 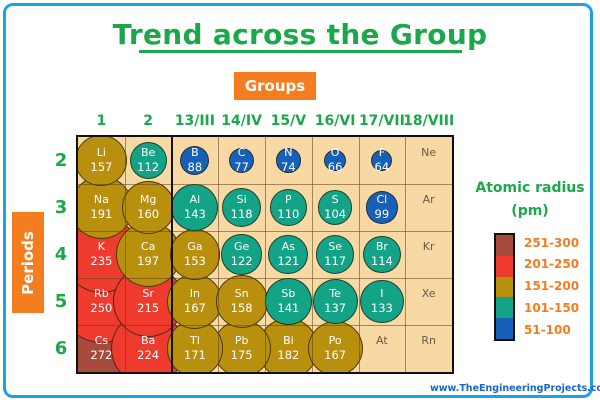 I want to click on atom-circle-c, so click(x=241, y=160).